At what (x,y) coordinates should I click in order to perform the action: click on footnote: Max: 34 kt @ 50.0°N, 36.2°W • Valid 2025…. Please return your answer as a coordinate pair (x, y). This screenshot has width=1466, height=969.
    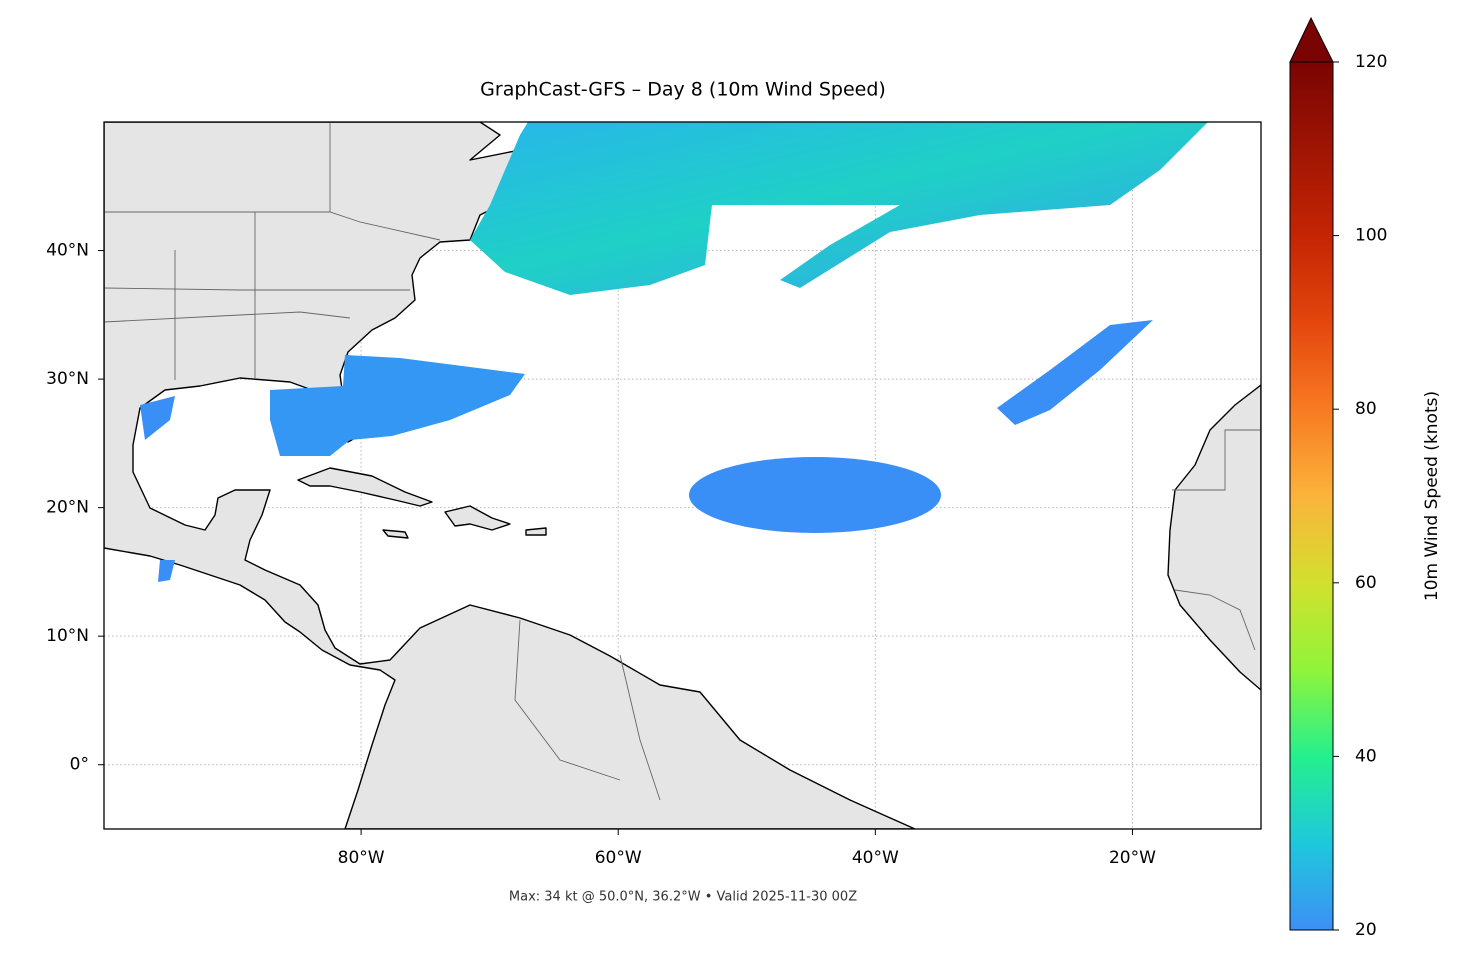
    Looking at the image, I should click on (683, 897).